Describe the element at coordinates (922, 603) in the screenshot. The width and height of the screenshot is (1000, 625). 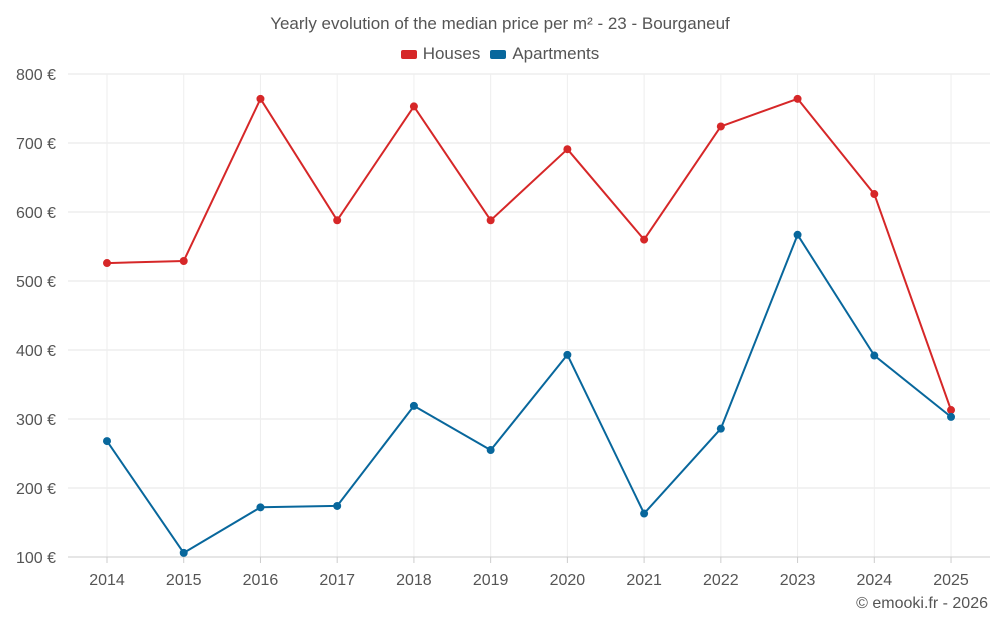
I see `credit-text: © emooki.fr - 2026` at that location.